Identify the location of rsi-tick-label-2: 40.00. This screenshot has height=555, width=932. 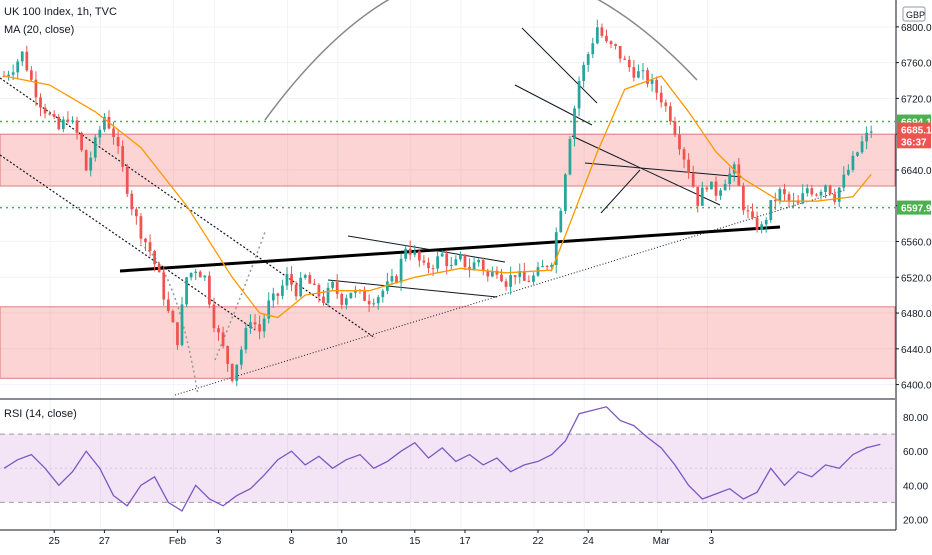
(915, 486).